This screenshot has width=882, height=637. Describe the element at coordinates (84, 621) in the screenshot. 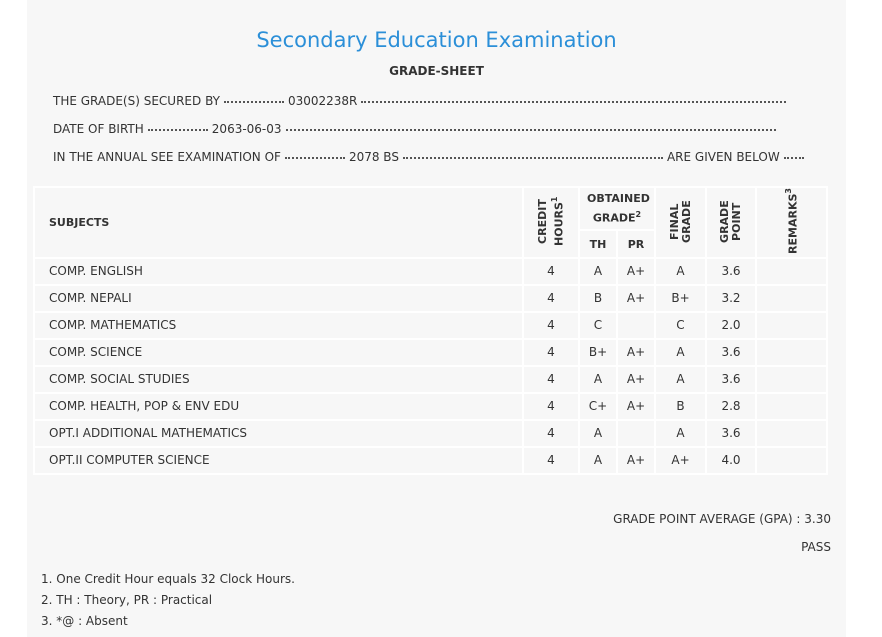

I see `note: 3. *@ : Absent` at that location.